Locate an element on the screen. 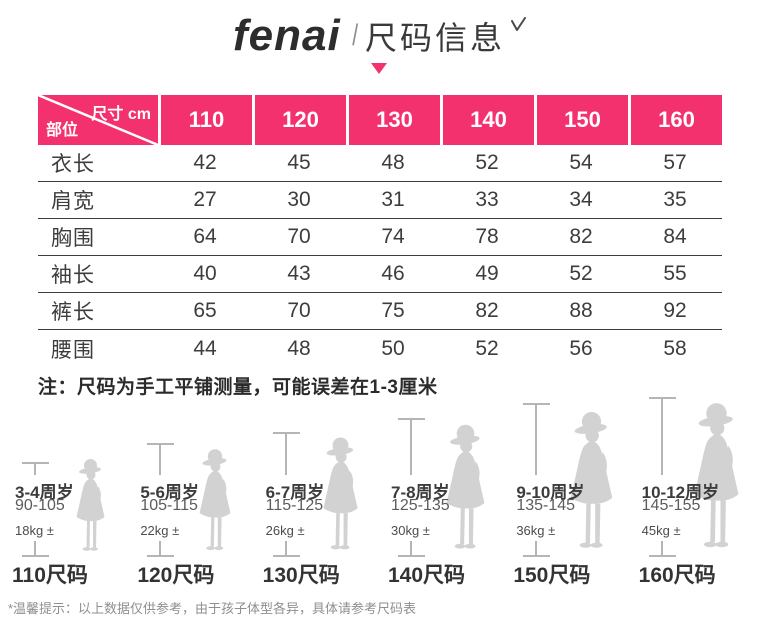 Image resolution: width=760 pixels, height=630 pixels. size-value: 35 is located at coordinates (675, 199).